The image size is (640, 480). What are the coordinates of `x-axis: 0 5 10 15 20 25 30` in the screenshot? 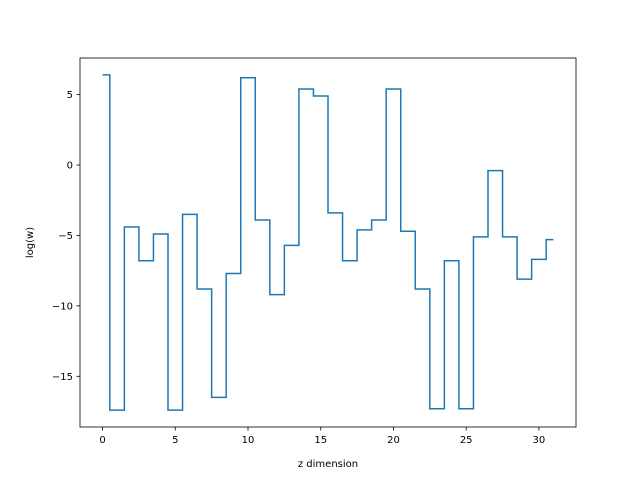 It's located at (322, 436).